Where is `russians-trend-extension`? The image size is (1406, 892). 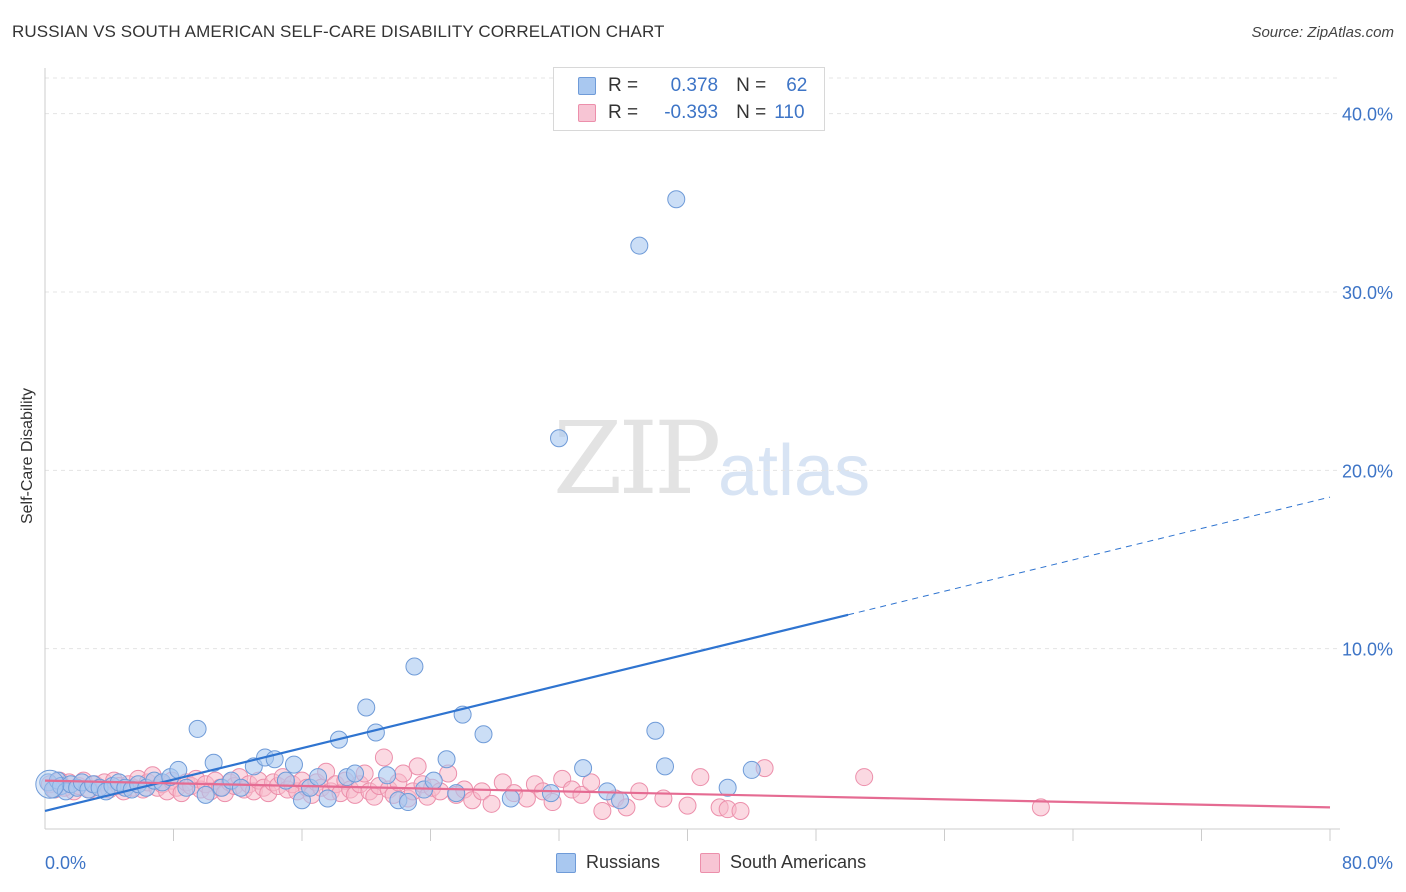 russians-trend-extension is located at coordinates (1089, 556).